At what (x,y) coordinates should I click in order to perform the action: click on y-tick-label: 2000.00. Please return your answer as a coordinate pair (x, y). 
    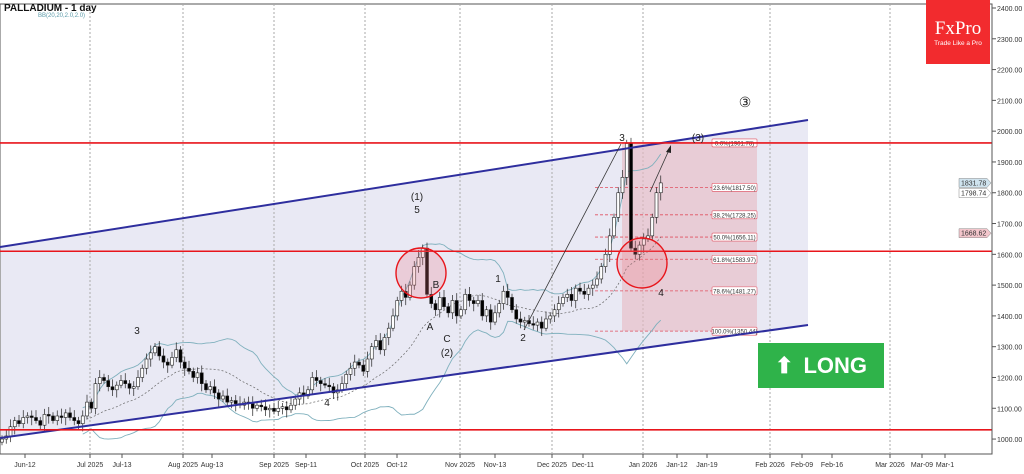
    Looking at the image, I should click on (1009, 132).